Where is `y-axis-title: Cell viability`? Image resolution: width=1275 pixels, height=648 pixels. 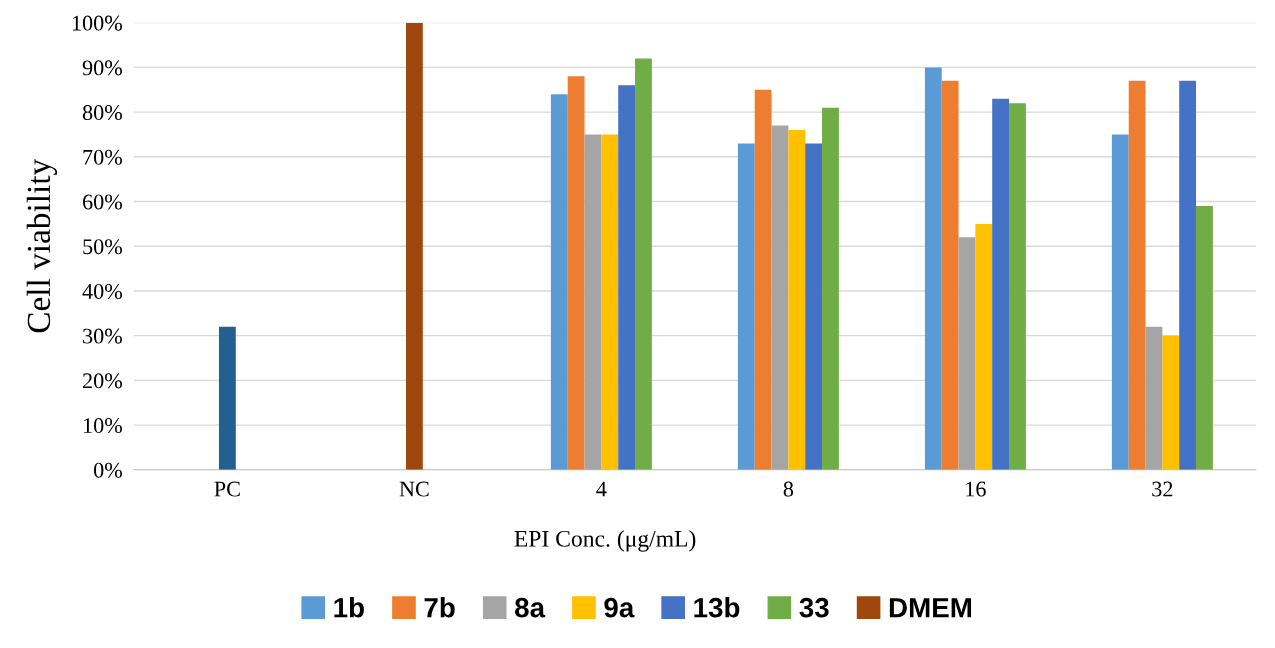 y-axis-title: Cell viability is located at coordinates (42, 245).